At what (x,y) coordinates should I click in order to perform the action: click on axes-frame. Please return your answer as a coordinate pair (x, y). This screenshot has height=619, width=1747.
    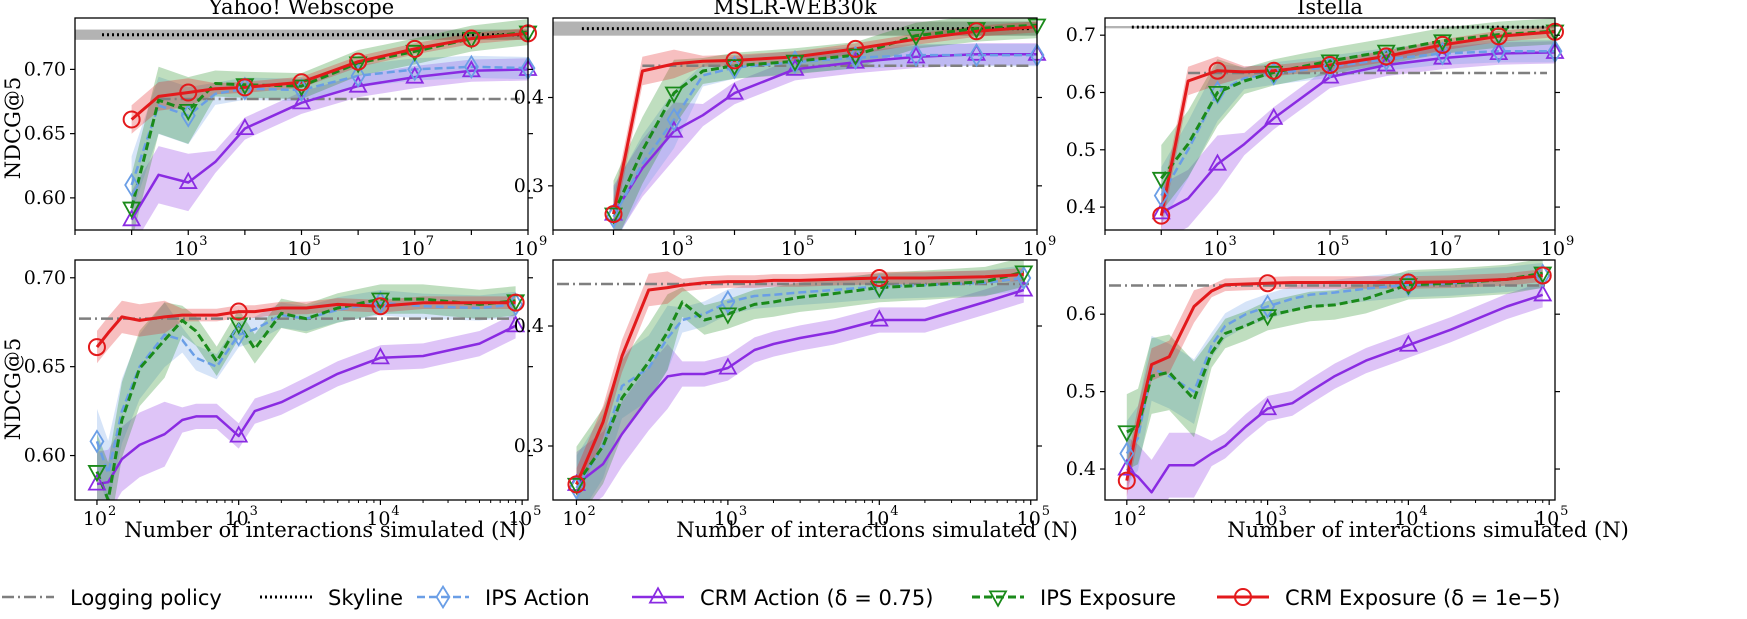
    Looking at the image, I should click on (795, 380).